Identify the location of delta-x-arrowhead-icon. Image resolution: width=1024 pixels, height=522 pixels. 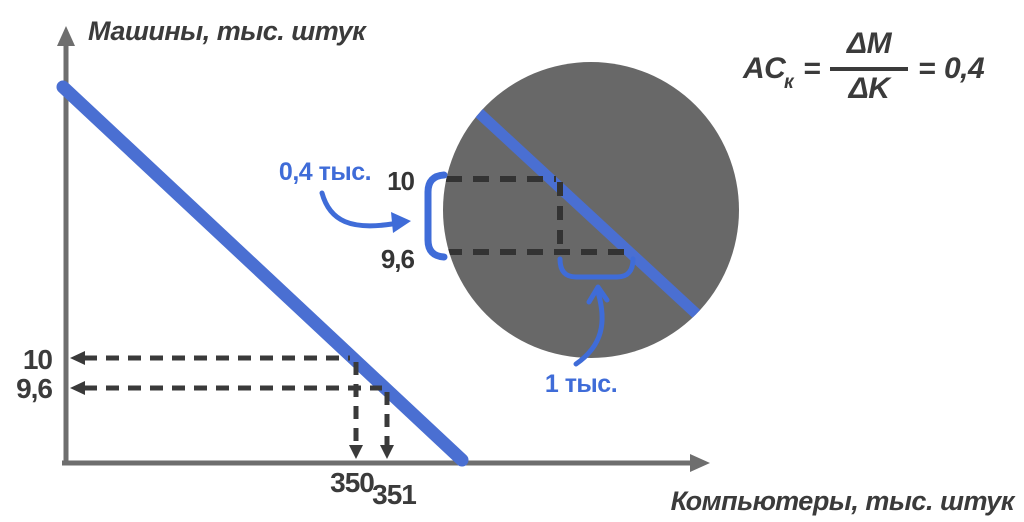
(598, 294).